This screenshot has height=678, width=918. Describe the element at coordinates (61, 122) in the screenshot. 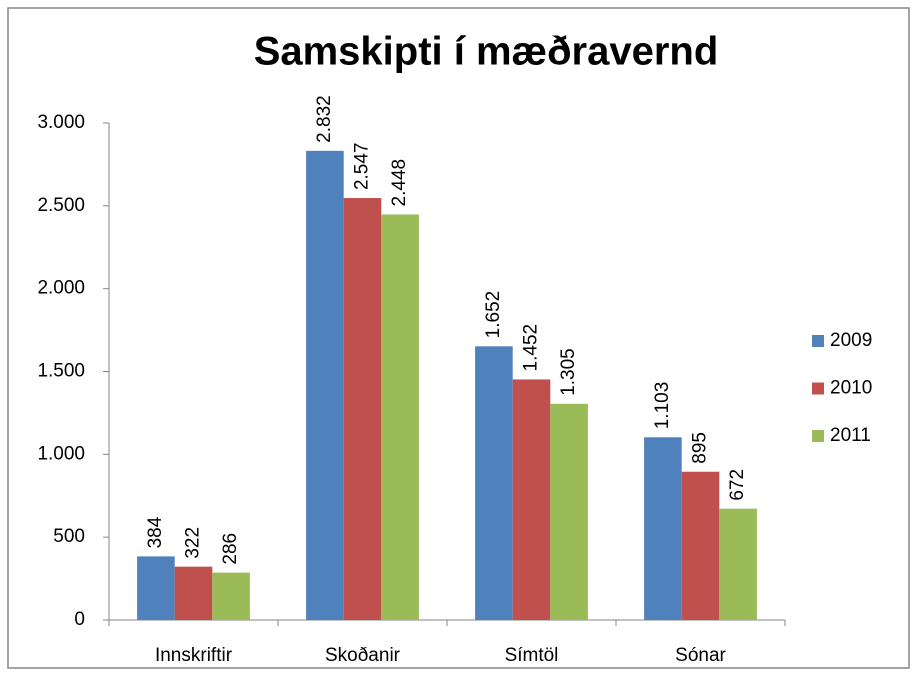

I see `y-tick-label: 3.000` at that location.